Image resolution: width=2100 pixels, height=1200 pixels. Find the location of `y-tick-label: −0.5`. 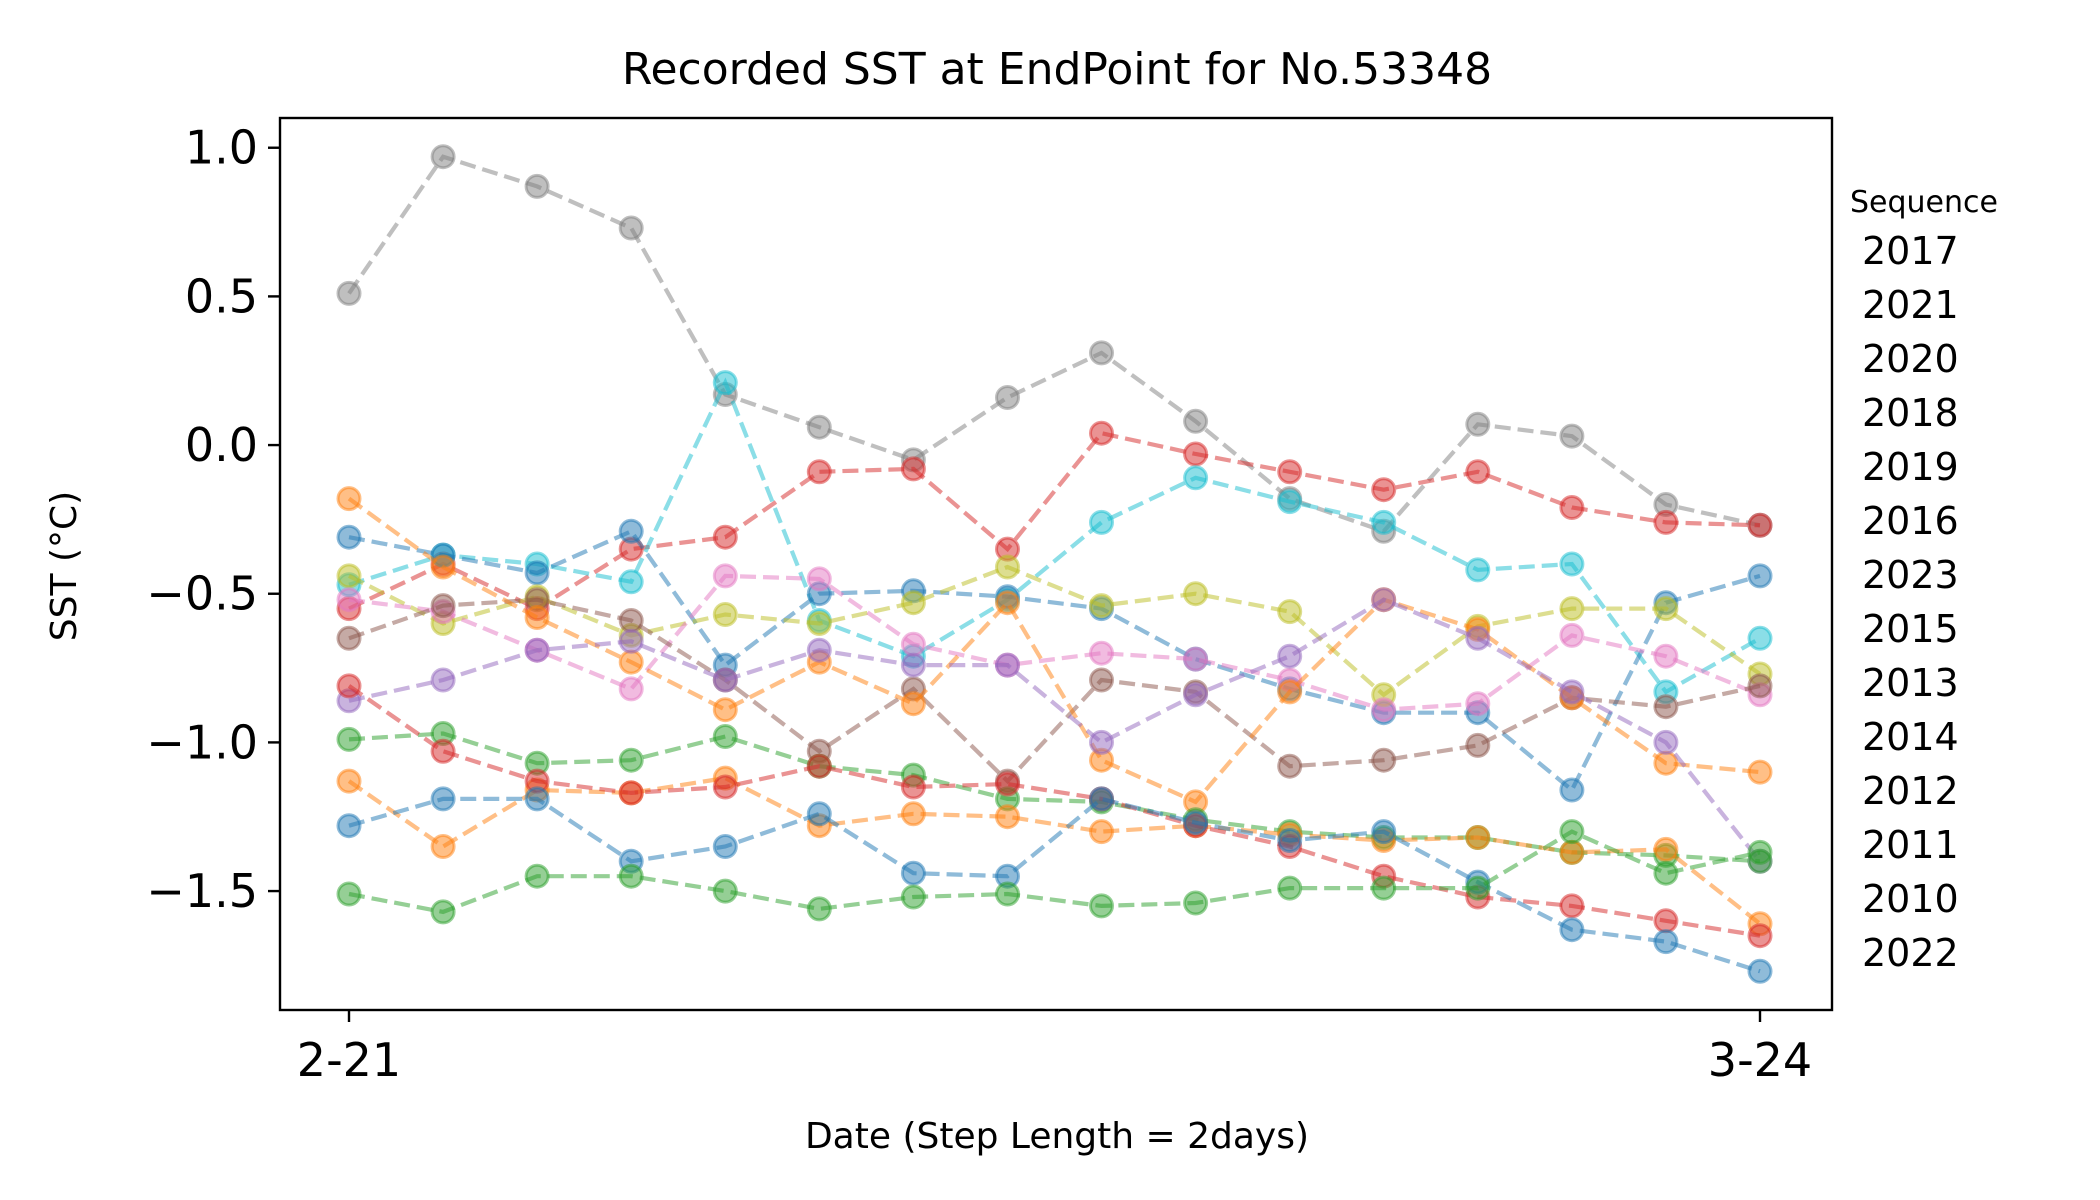

y-tick-label: −0.5 is located at coordinates (202, 594).